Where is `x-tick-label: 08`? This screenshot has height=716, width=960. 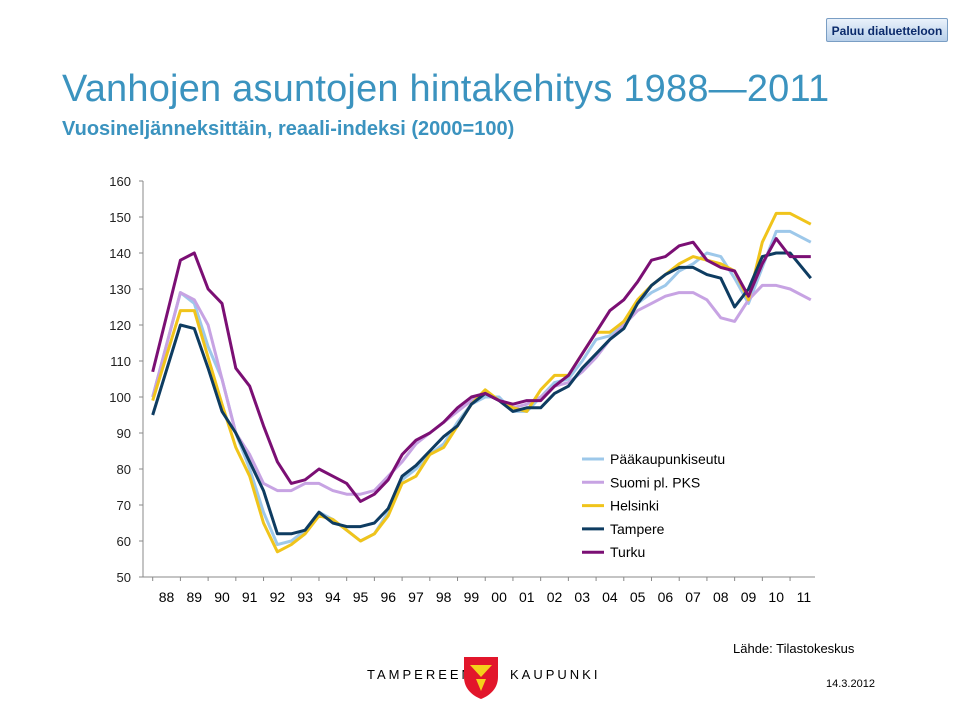 x-tick-label: 08 is located at coordinates (721, 597).